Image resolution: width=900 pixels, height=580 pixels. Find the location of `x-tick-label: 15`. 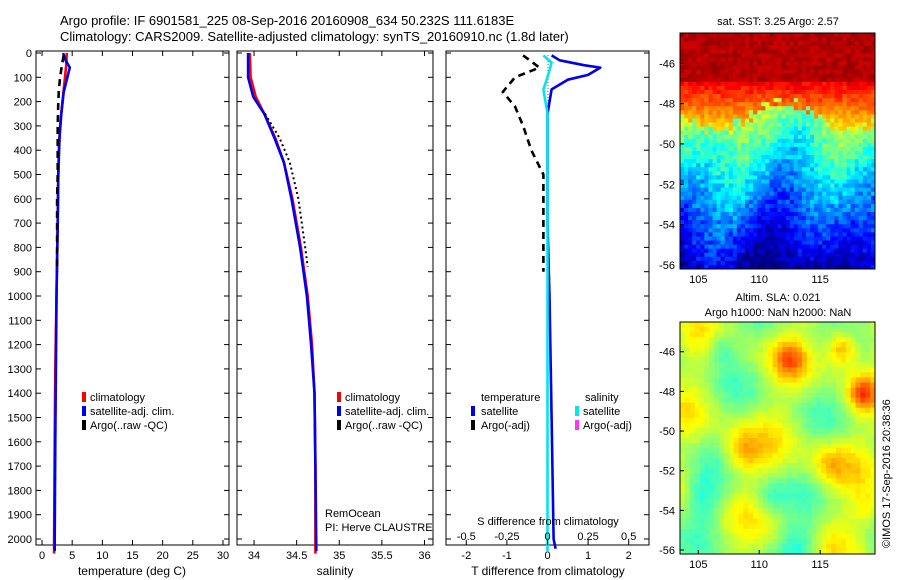

x-tick-label: 15 is located at coordinates (132, 556).